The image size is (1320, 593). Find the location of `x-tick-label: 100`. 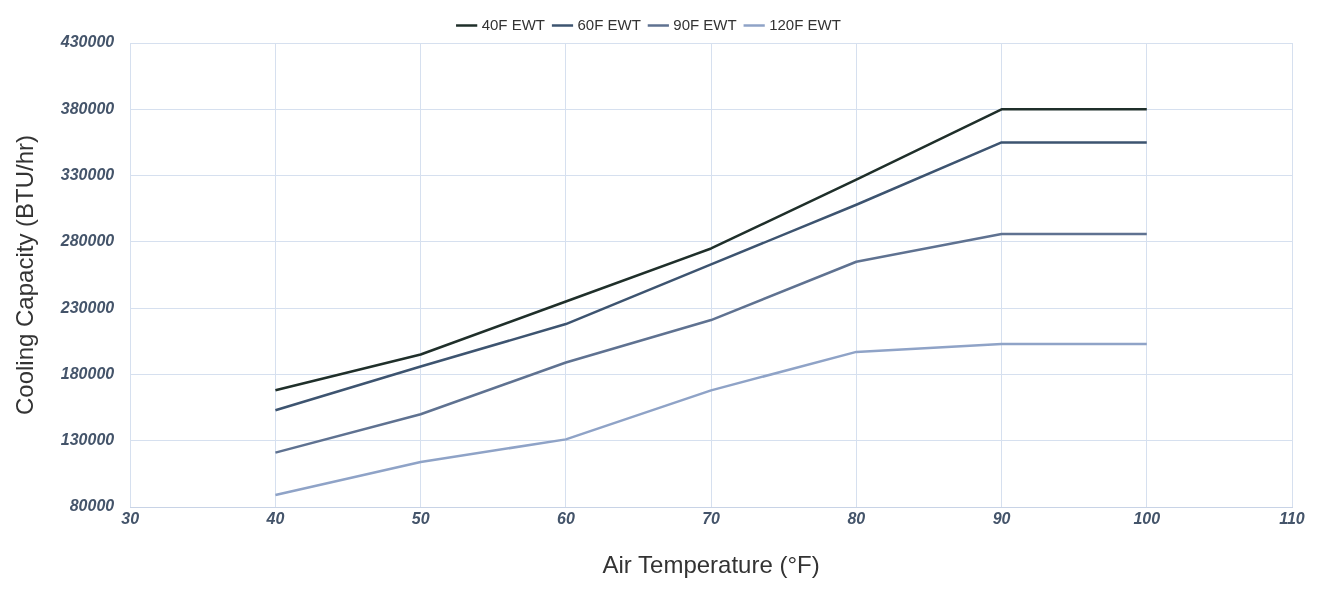

x-tick-label: 100 is located at coordinates (1147, 519).